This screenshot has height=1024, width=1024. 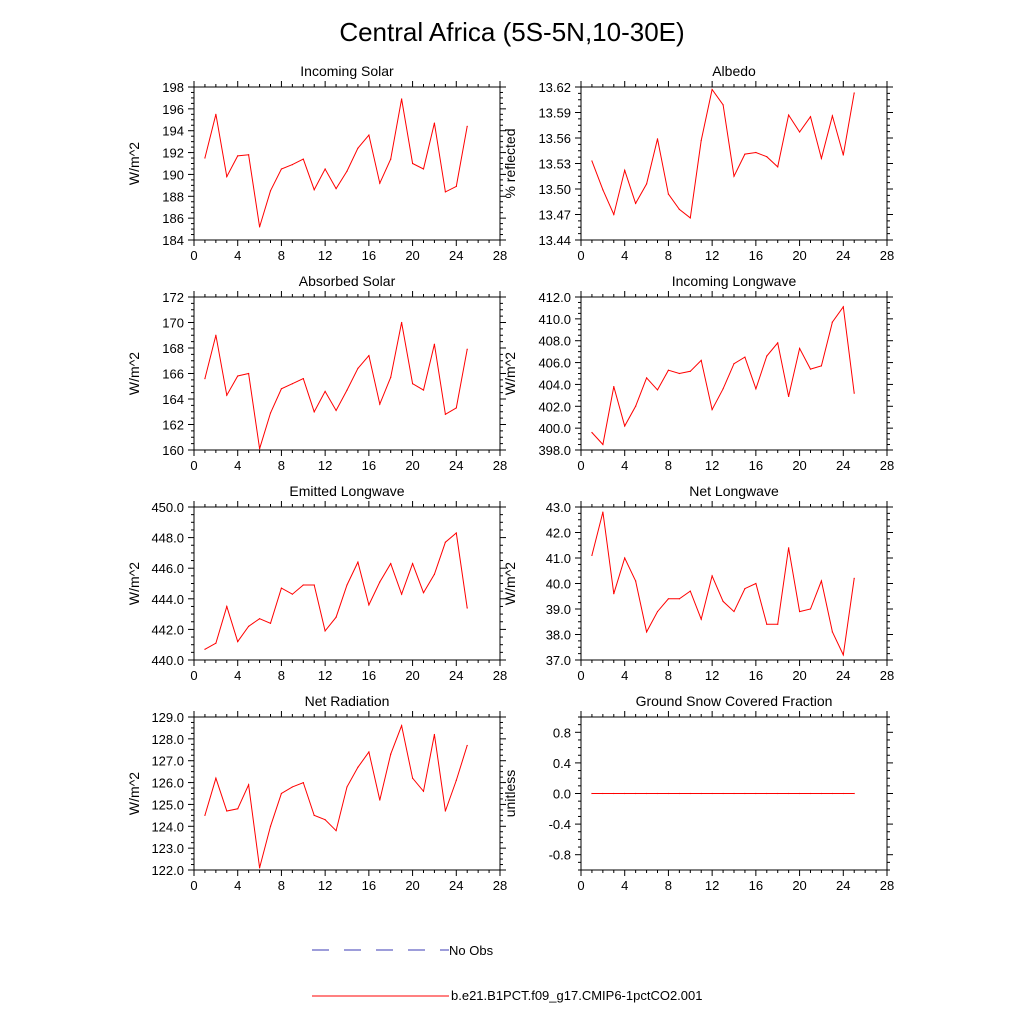 I want to click on y-tick-label: 37.0, so click(x=558, y=660).